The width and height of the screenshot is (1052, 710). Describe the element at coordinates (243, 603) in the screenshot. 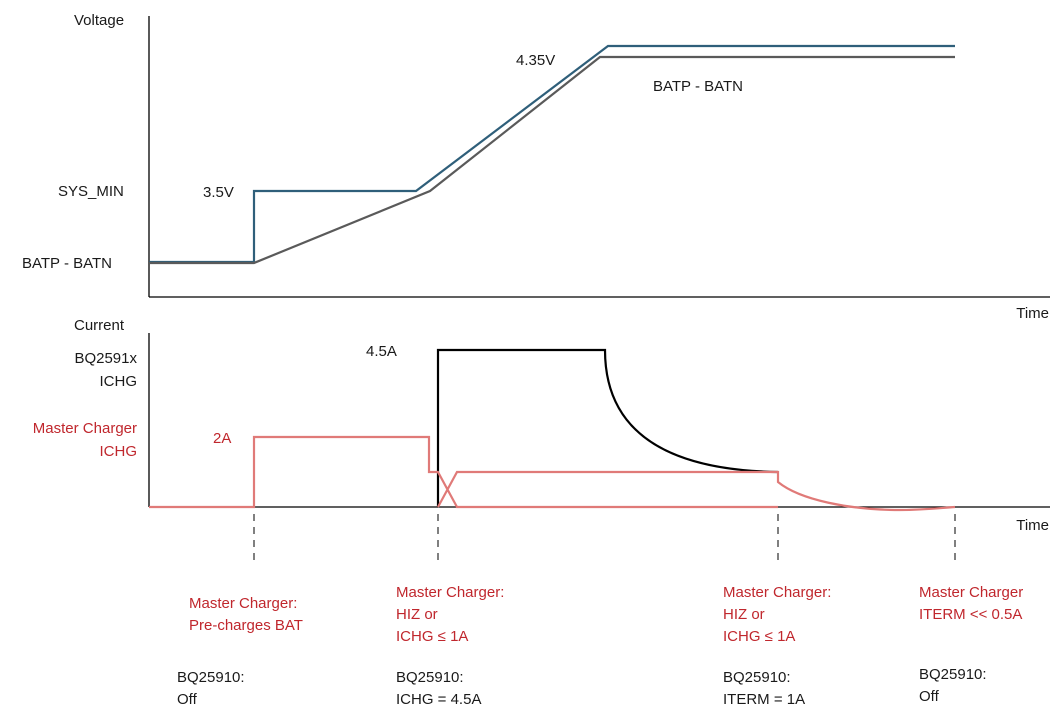

I see `phase-1-master-line-1: Master Charger:` at that location.